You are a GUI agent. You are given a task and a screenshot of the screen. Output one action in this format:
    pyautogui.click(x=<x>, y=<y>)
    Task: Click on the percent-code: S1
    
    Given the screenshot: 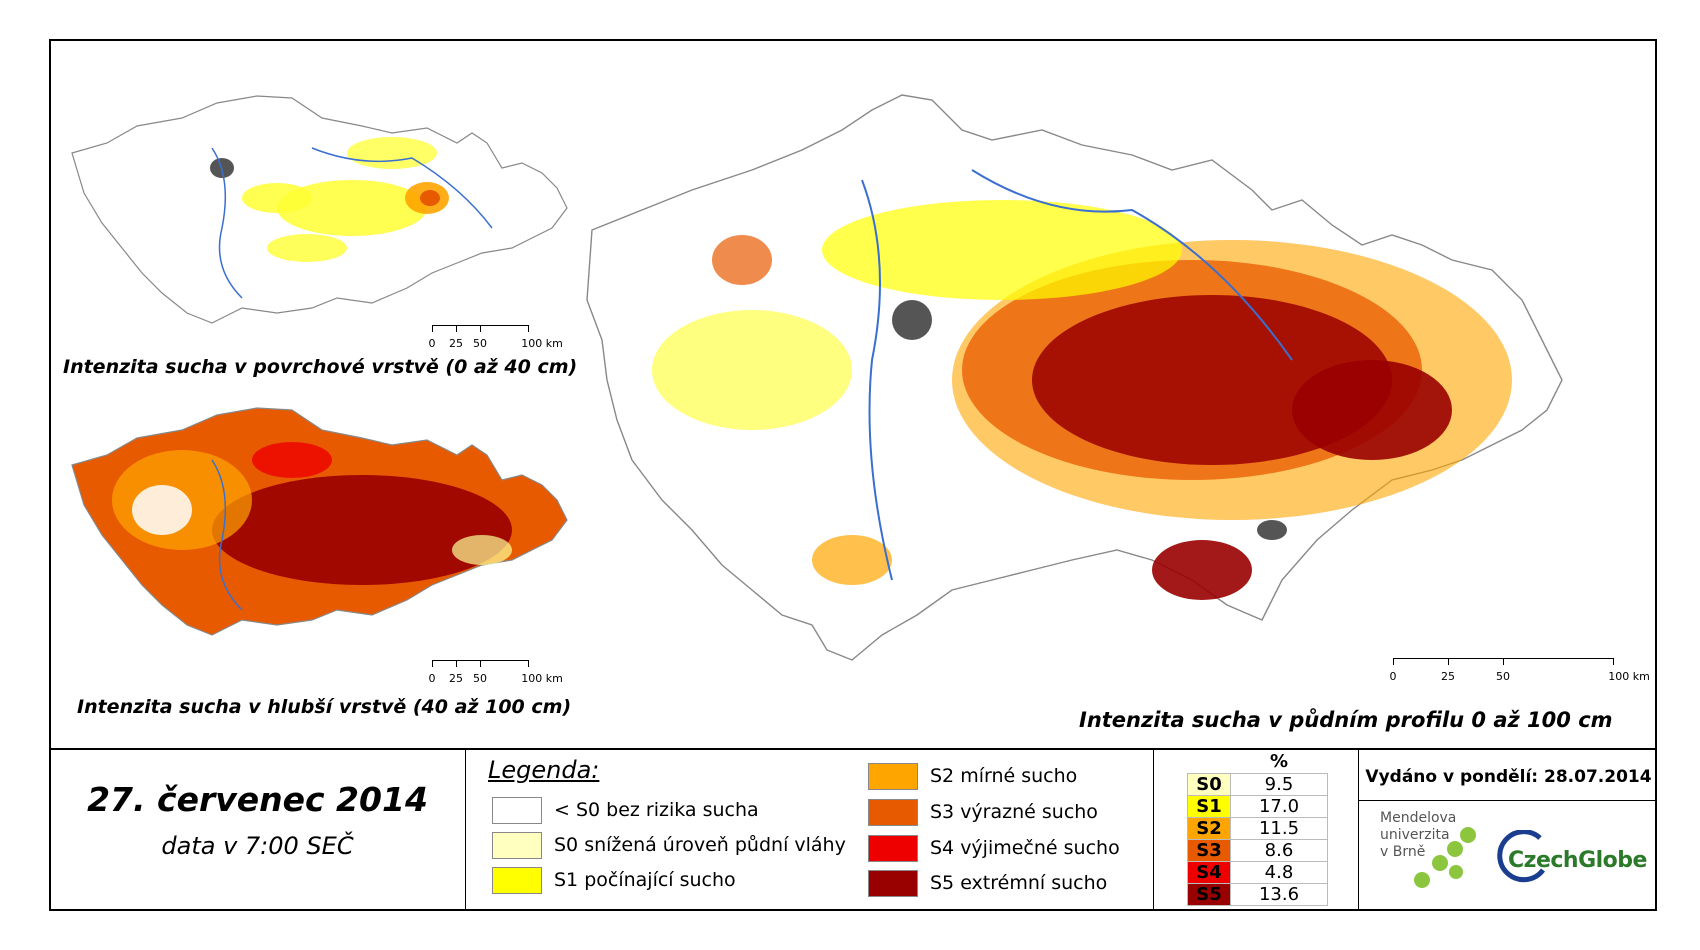 What is the action you would take?
    pyautogui.click(x=1209, y=806)
    